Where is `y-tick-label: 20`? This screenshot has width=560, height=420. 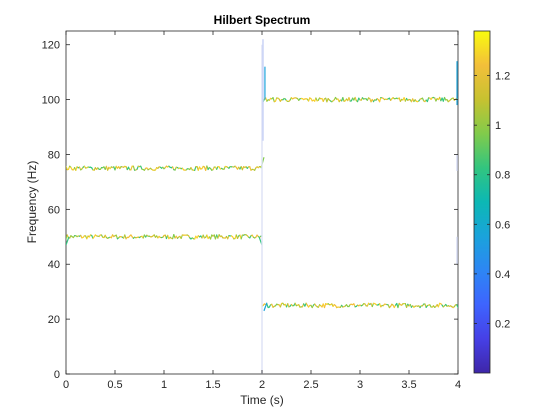
y-tick-label: 20 is located at coordinates (54, 320).